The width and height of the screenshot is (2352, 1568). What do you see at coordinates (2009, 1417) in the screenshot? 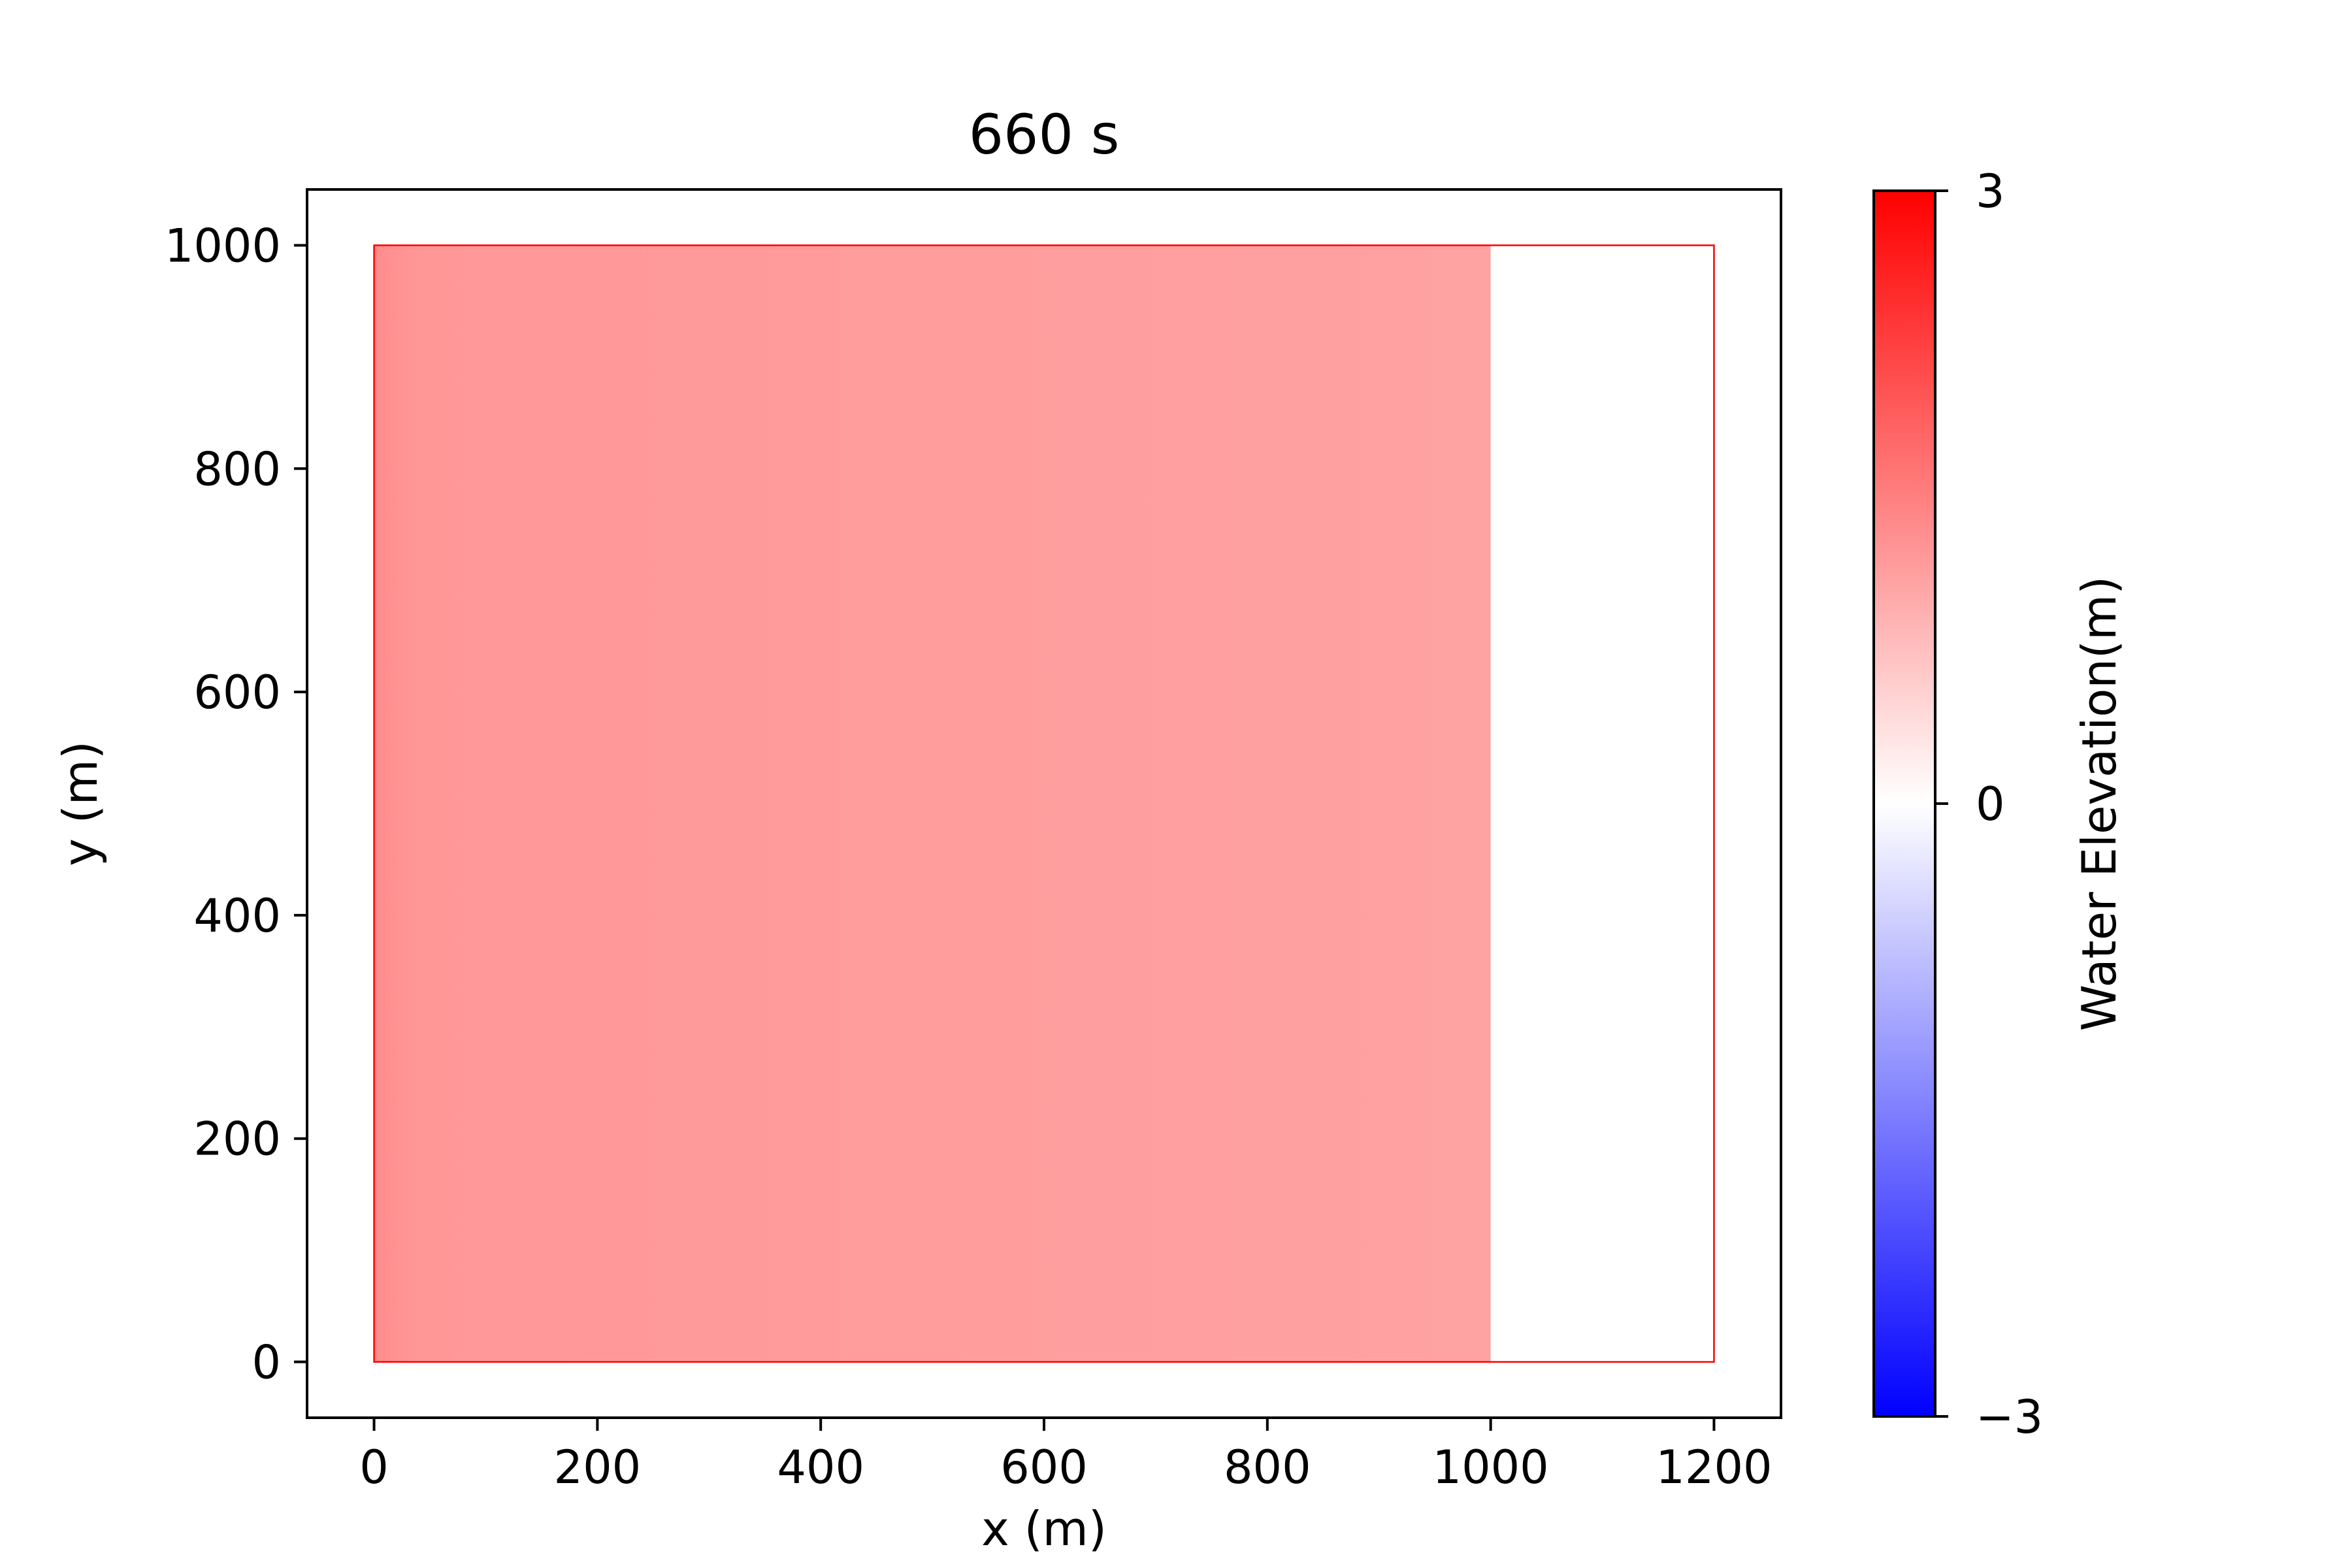
I see `colorbar-tick-label: −3` at bounding box center [2009, 1417].